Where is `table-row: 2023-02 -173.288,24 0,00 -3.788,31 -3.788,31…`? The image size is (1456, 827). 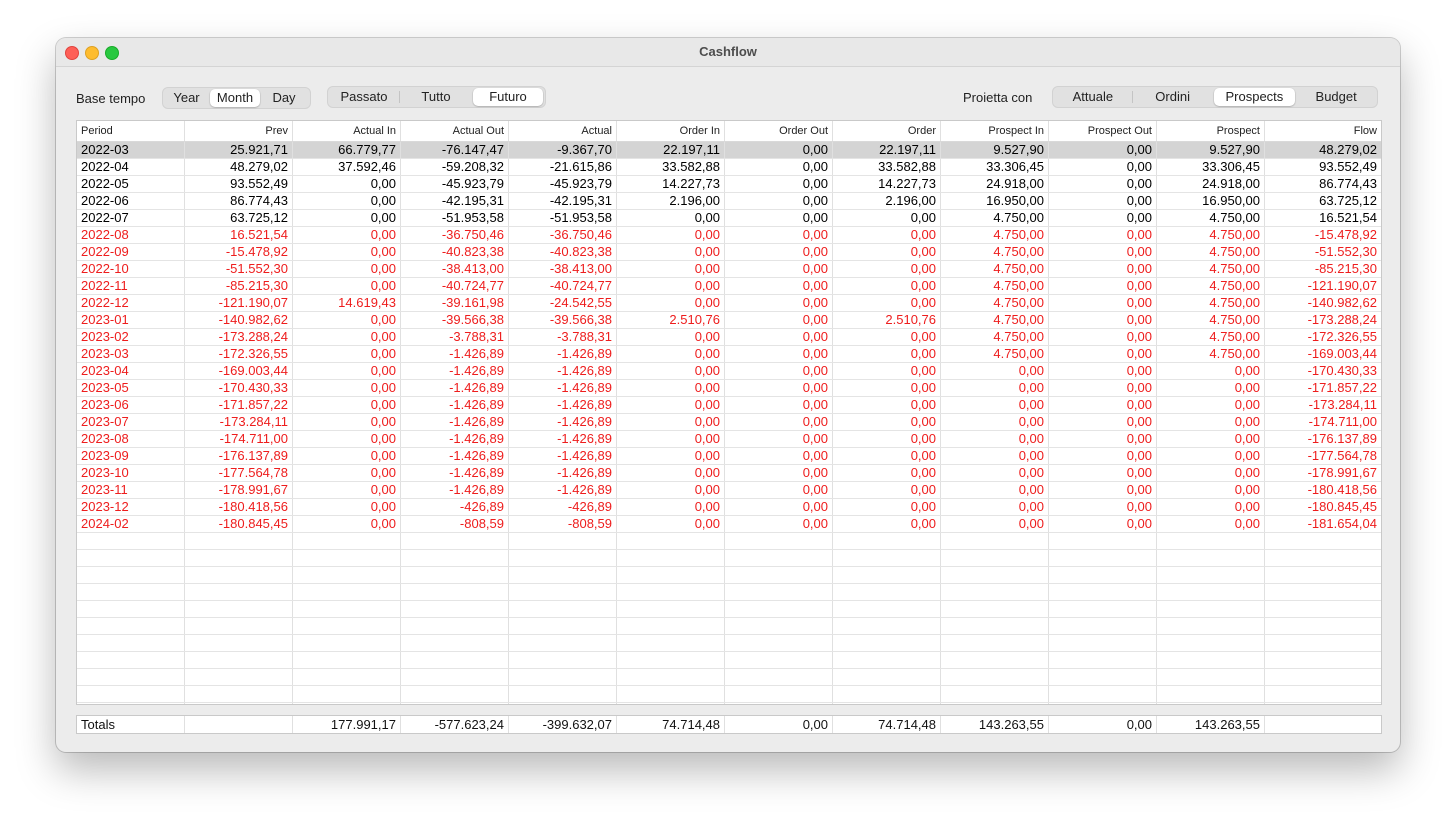 table-row: 2023-02 -173.288,24 0,00 -3.788,31 -3.788,31… is located at coordinates (729, 337).